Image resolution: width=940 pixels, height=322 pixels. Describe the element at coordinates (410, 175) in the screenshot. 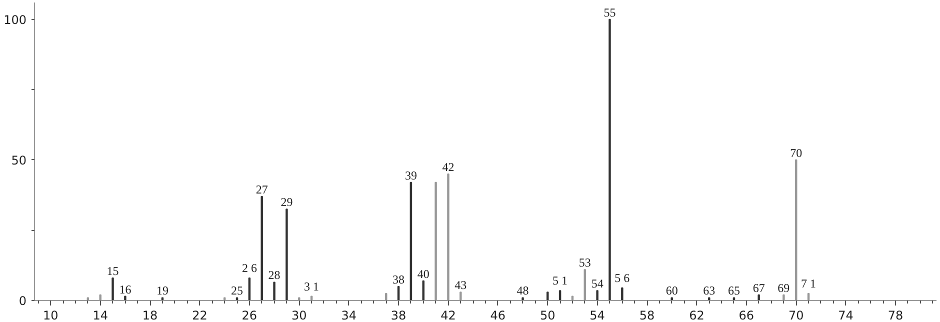

I see `annotation: 39` at that location.